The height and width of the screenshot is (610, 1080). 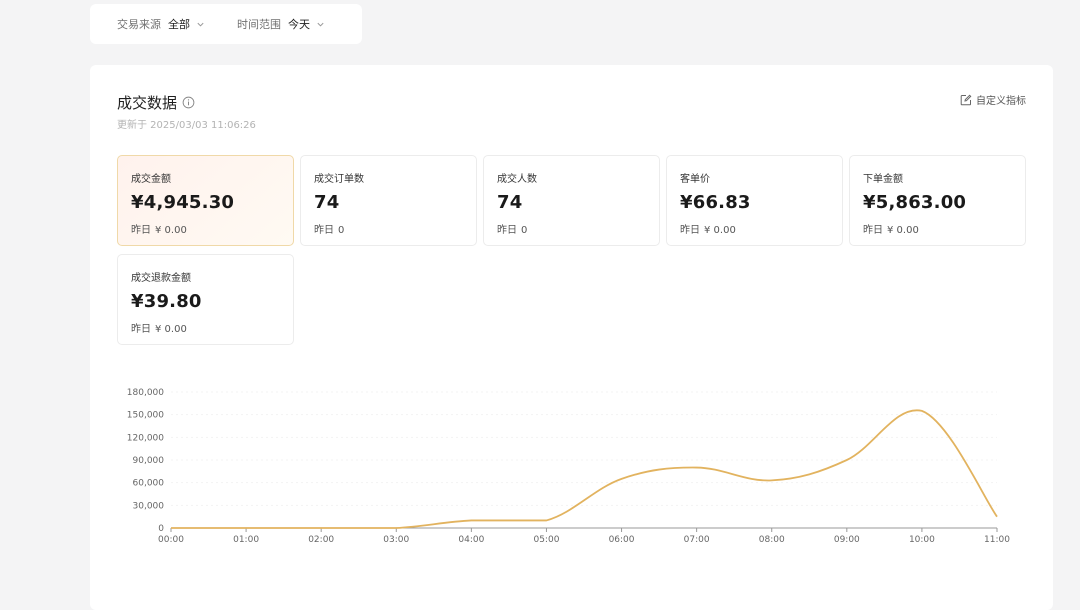 What do you see at coordinates (847, 540) in the screenshot?
I see `x-tick-label: 09:00` at bounding box center [847, 540].